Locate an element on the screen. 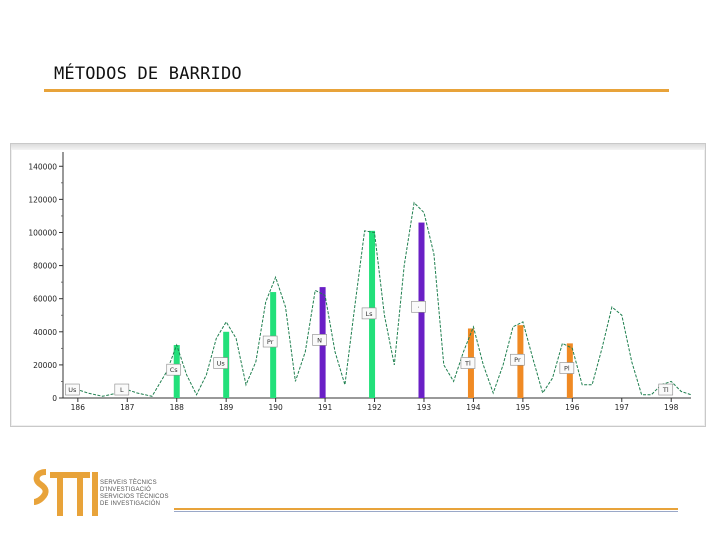 The image size is (720, 540). x-tick-label: 189 is located at coordinates (226, 407).